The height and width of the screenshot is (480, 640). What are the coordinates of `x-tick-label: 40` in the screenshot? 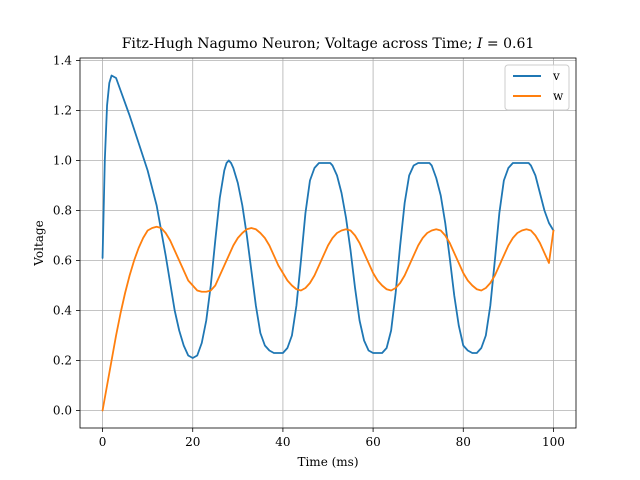 It's located at (282, 442).